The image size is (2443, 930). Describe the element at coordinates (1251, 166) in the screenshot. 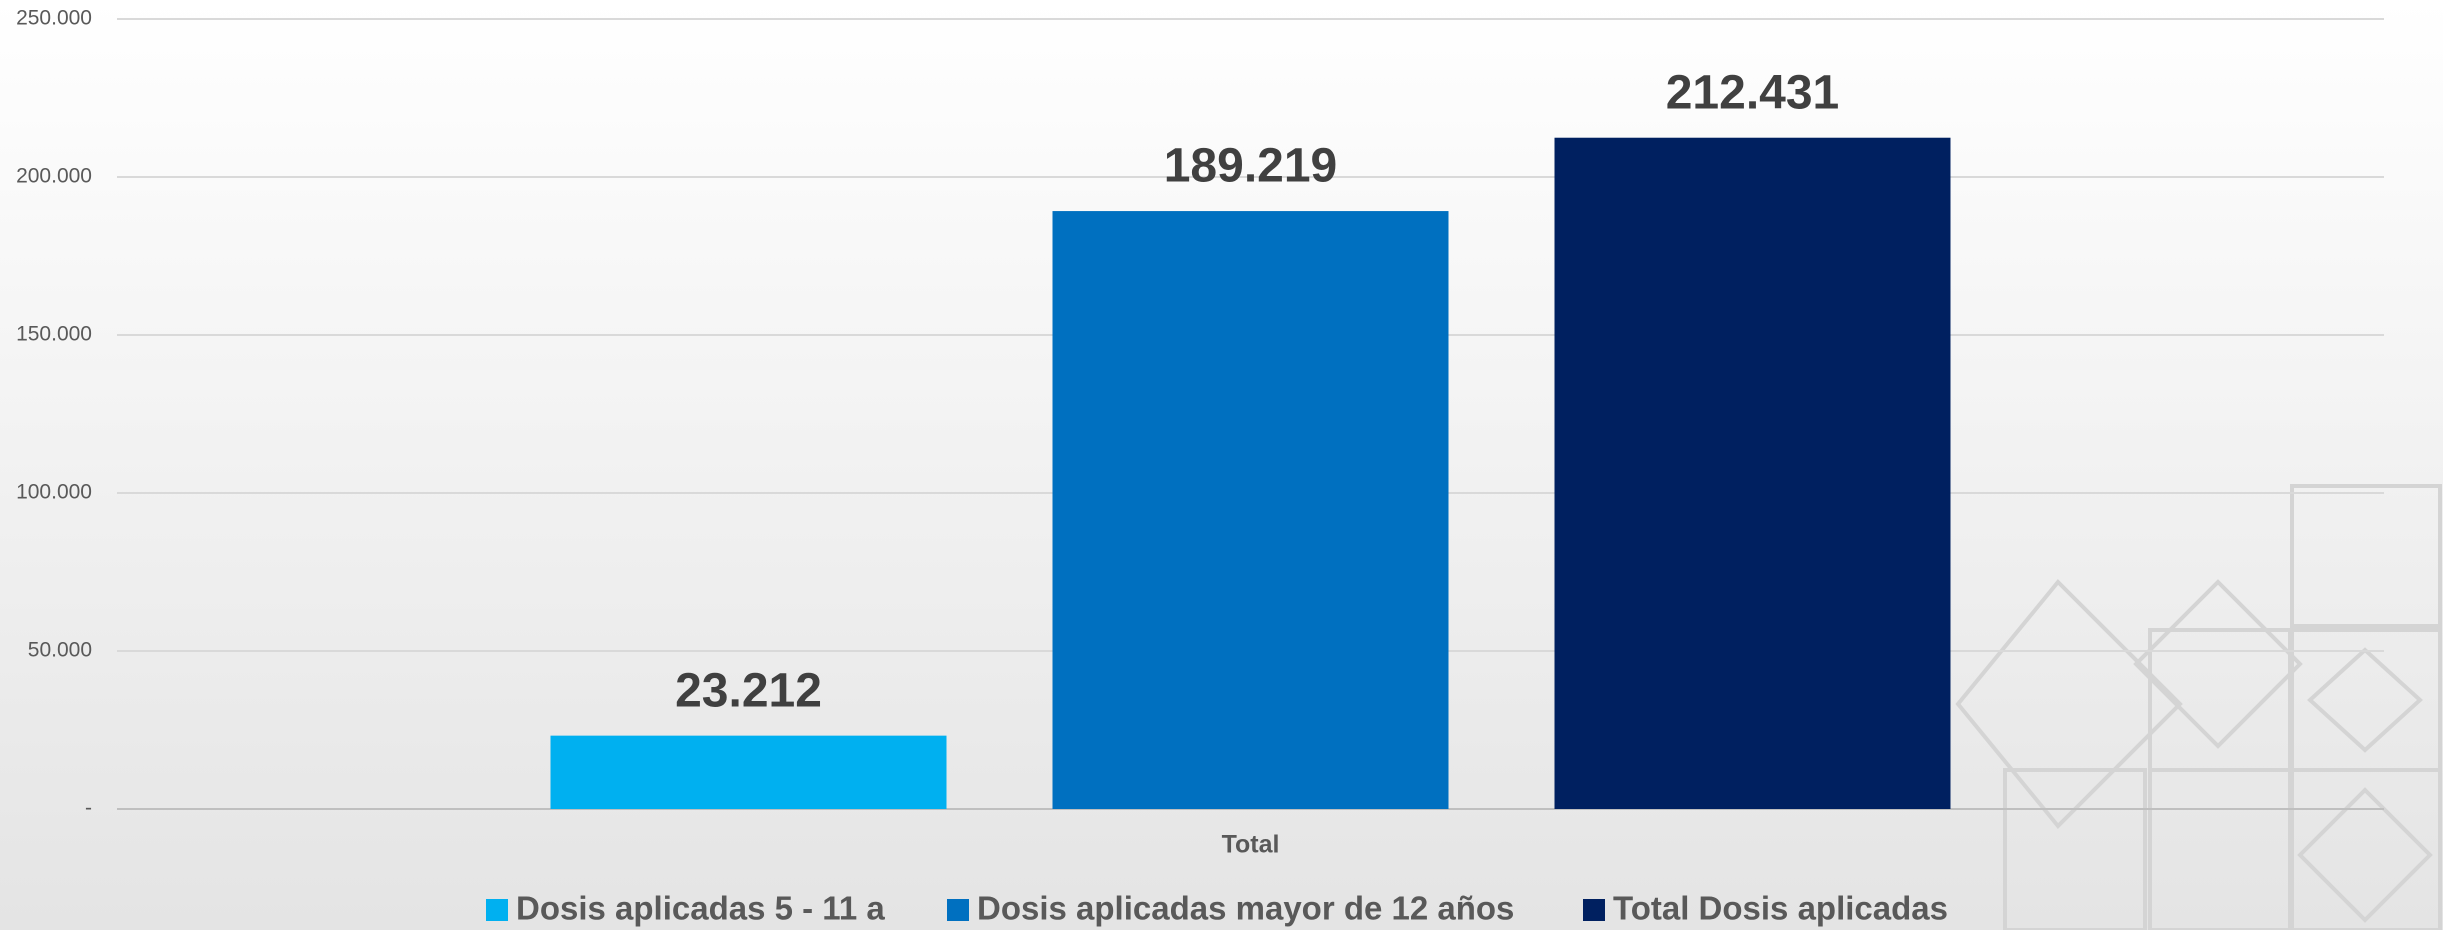

I see `value-label: 189.219` at that location.